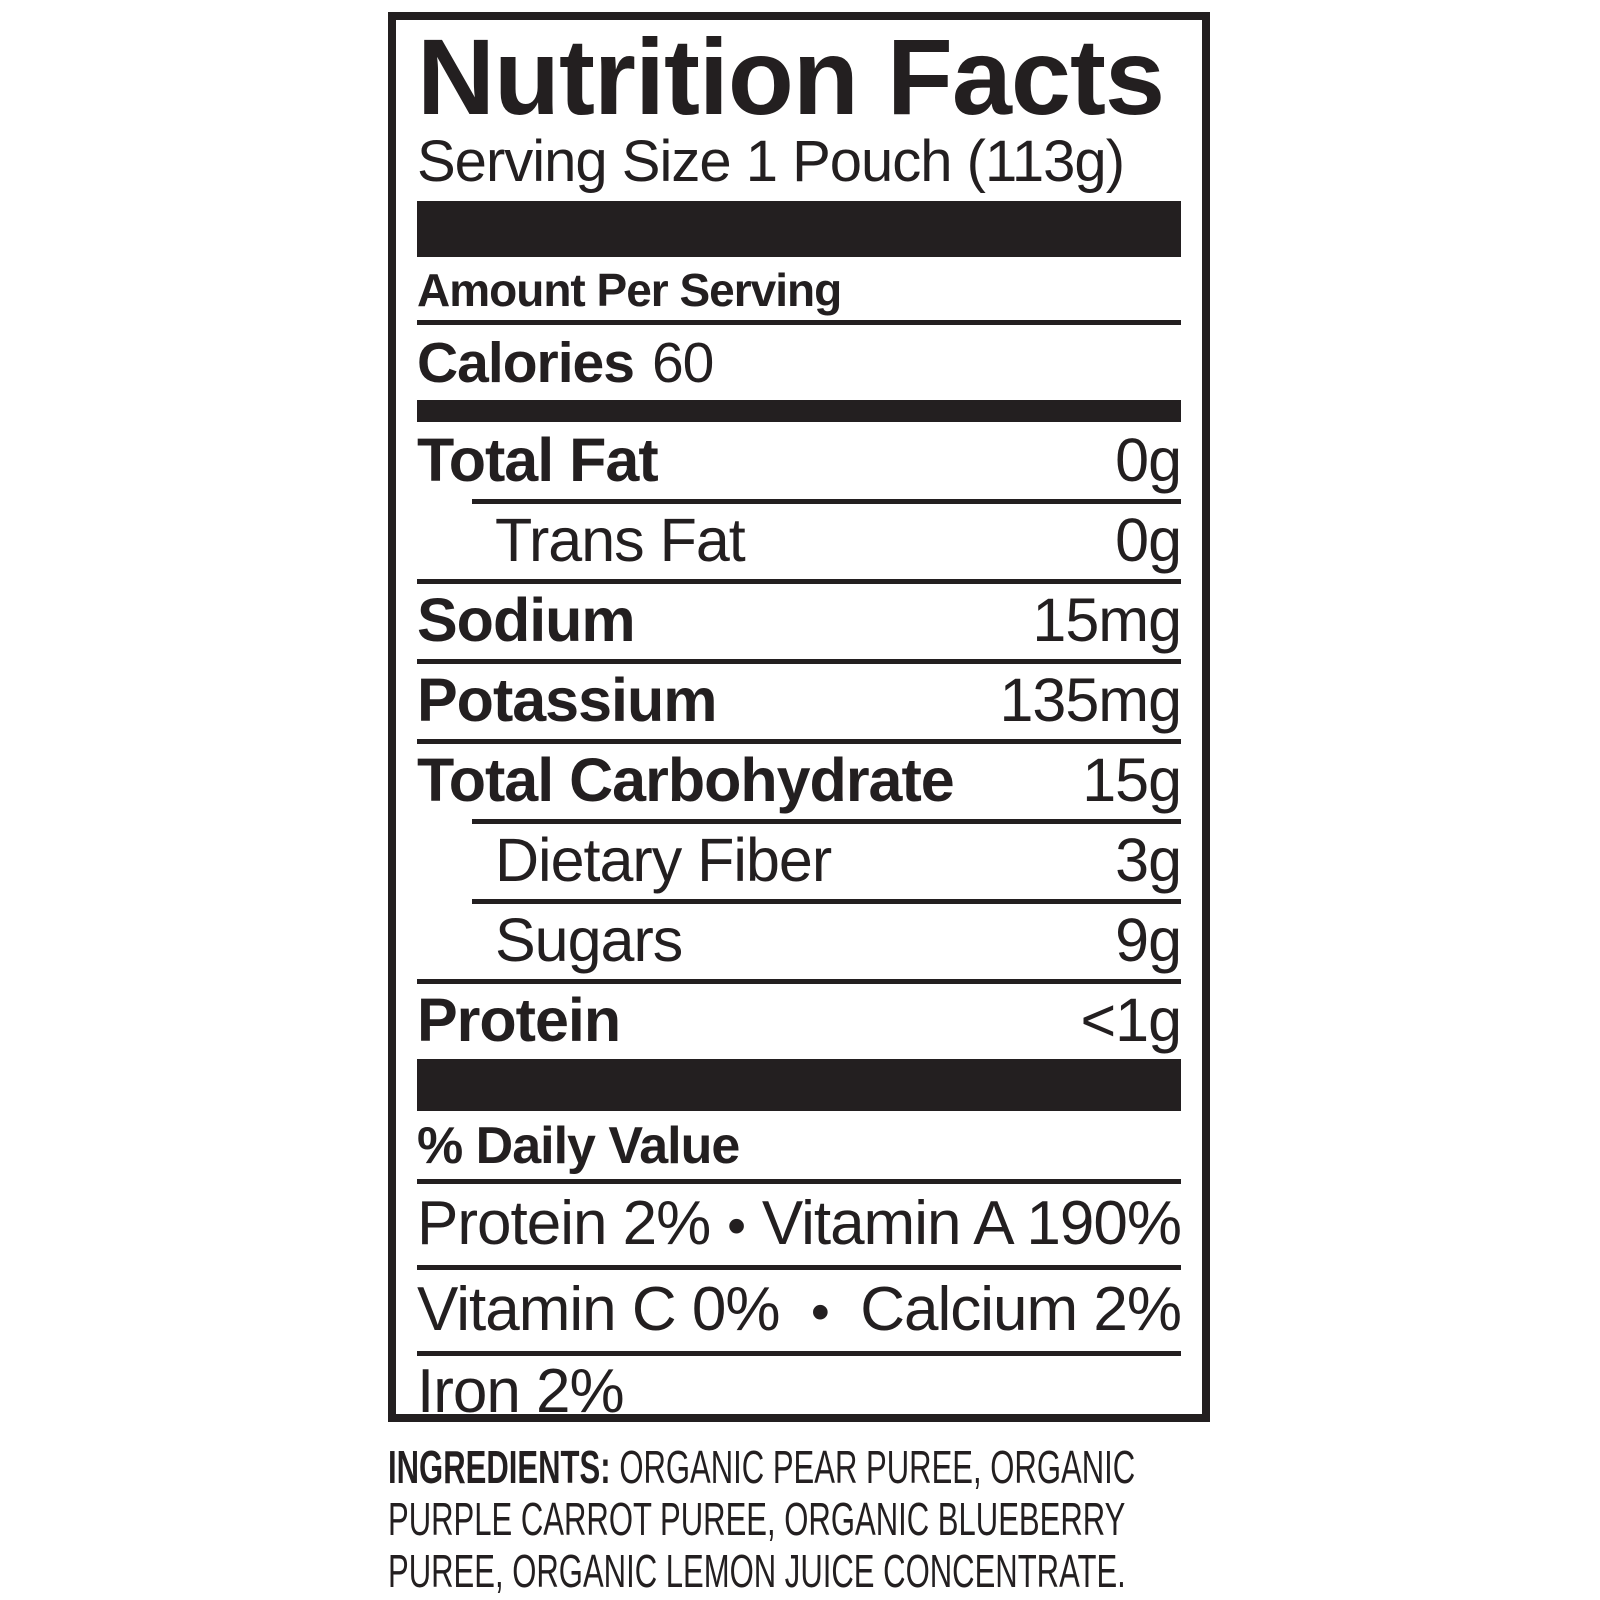 The width and height of the screenshot is (1600, 1600). Describe the element at coordinates (799, 1310) in the screenshot. I see `daily-value-row-2: Vitamin C 0% • Calcium 2%` at that location.